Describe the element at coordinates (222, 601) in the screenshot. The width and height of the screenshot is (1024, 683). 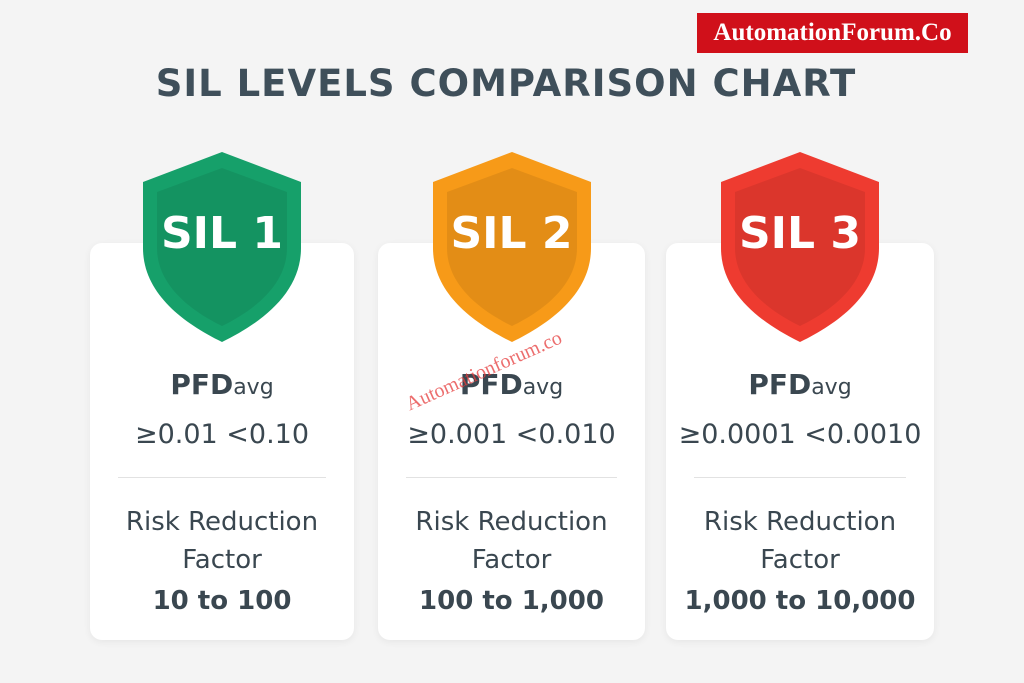
I see `rrf-value: 10 to 100` at that location.